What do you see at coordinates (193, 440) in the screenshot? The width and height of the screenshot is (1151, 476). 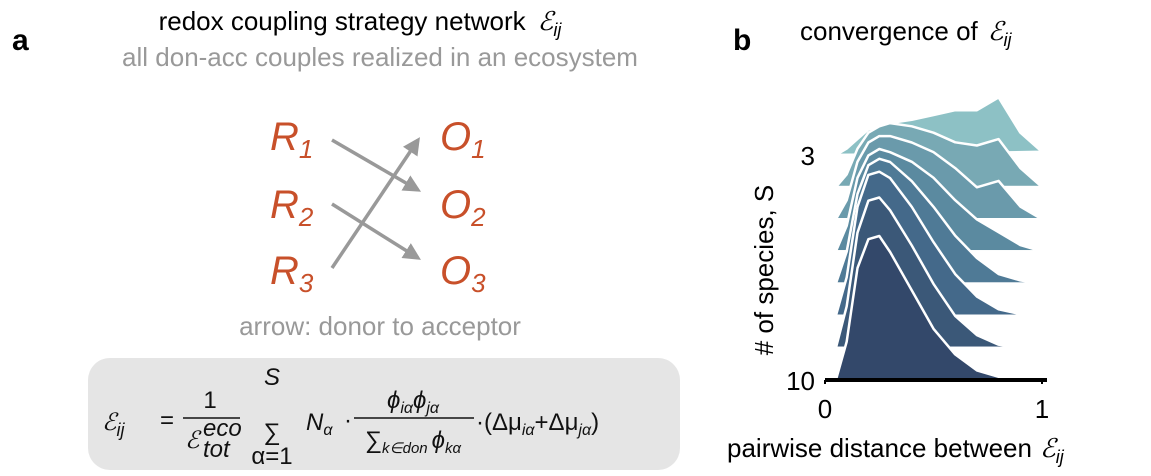 I see `formula-part: ℰ` at bounding box center [193, 440].